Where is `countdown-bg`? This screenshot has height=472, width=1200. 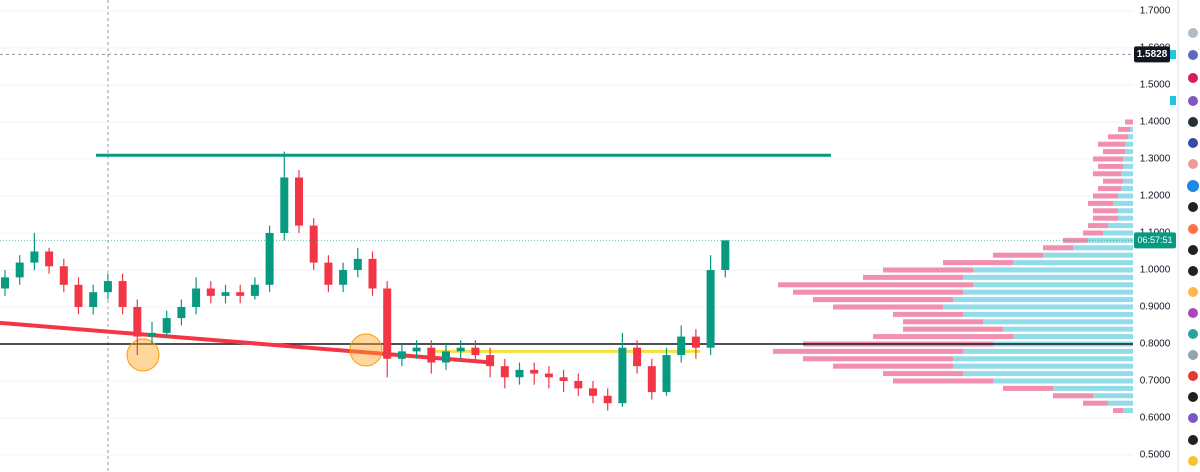
countdown-bg is located at coordinates (1155, 240).